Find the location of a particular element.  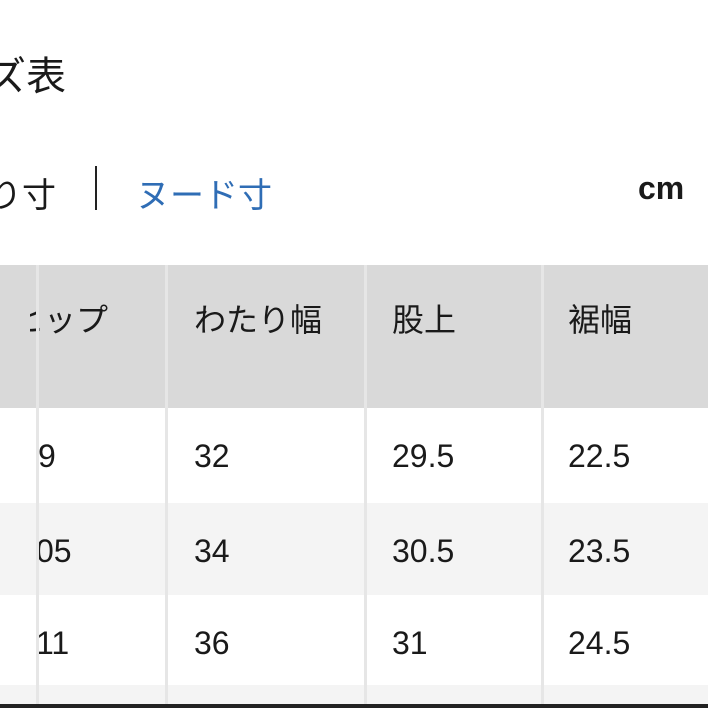

header-hem-width: 裾幅 is located at coordinates (600, 320).